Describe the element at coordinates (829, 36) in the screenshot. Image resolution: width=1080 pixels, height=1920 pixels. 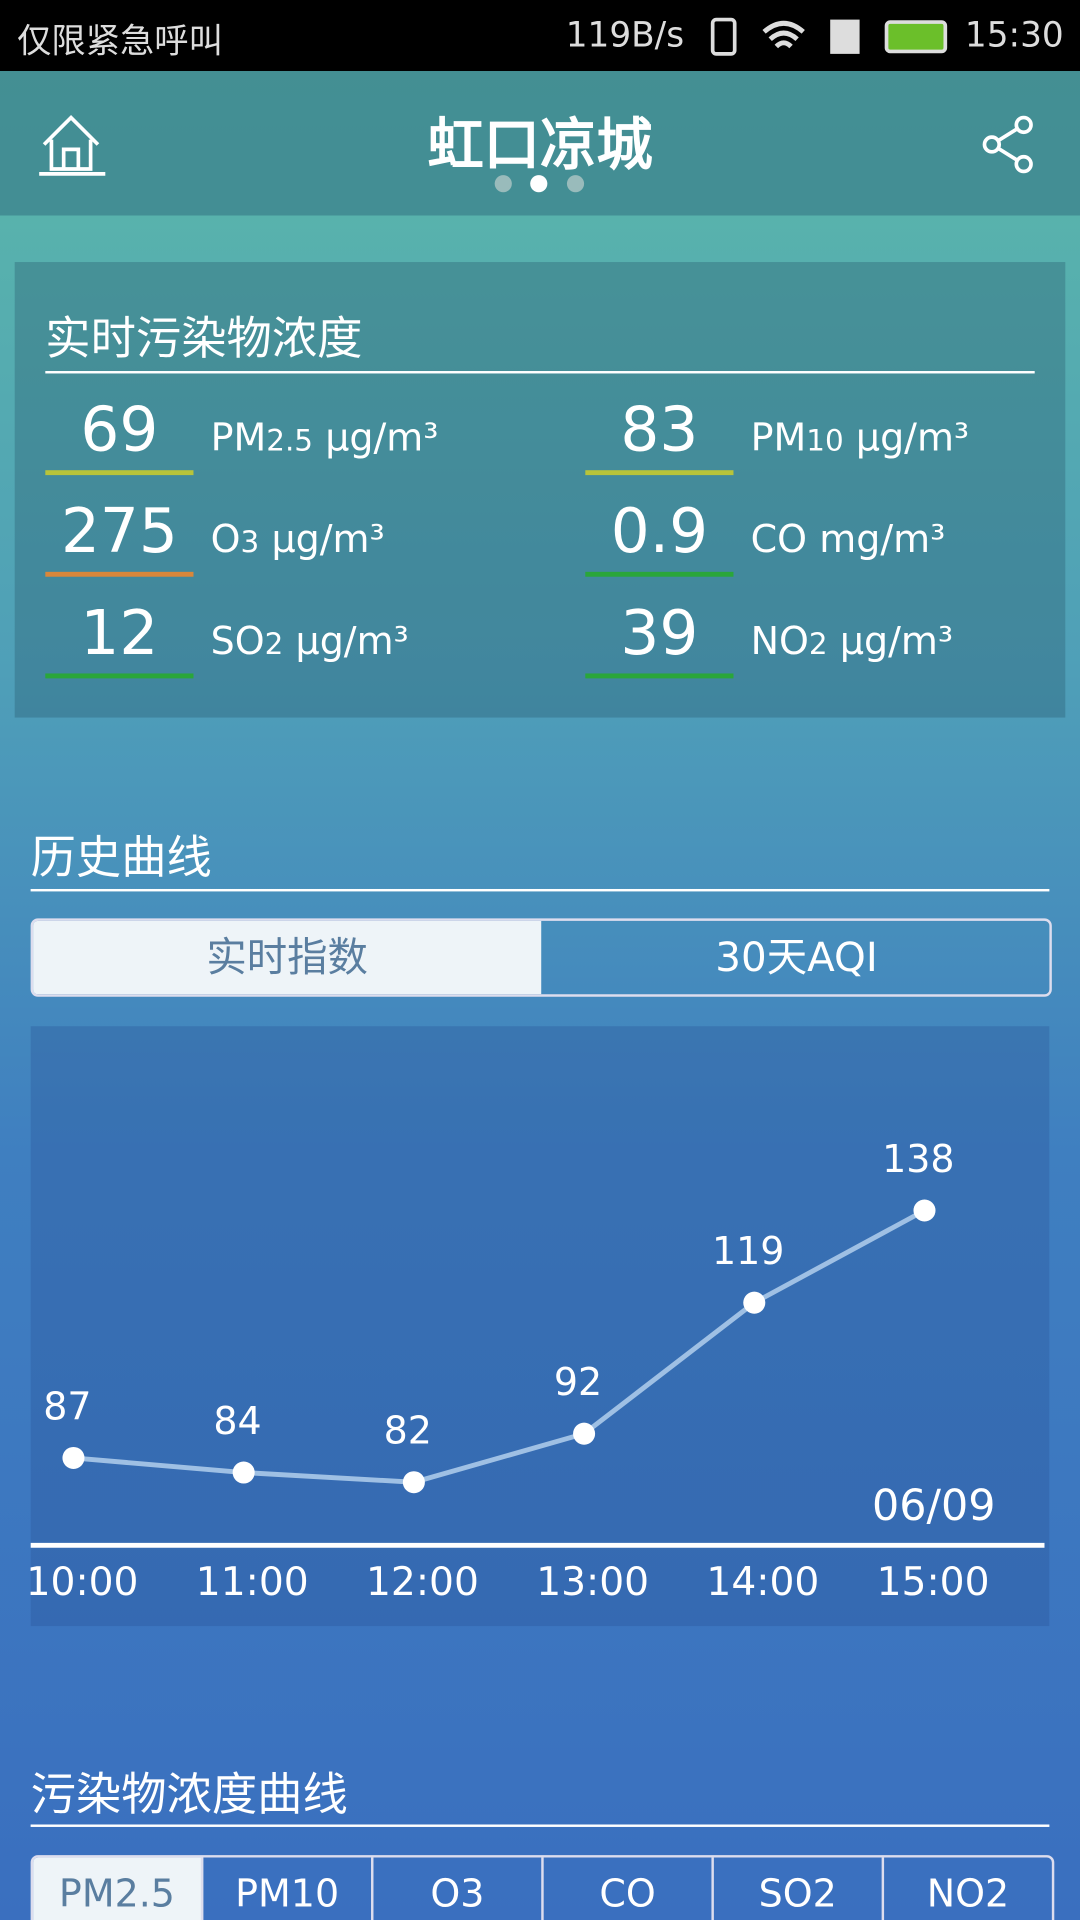
I see `status-icons` at that location.